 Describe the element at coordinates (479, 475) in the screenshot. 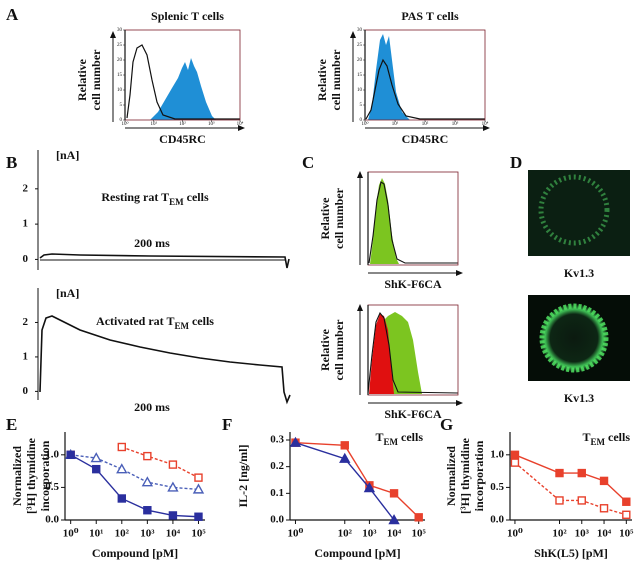

I see `y-axis-label: incorporation` at that location.